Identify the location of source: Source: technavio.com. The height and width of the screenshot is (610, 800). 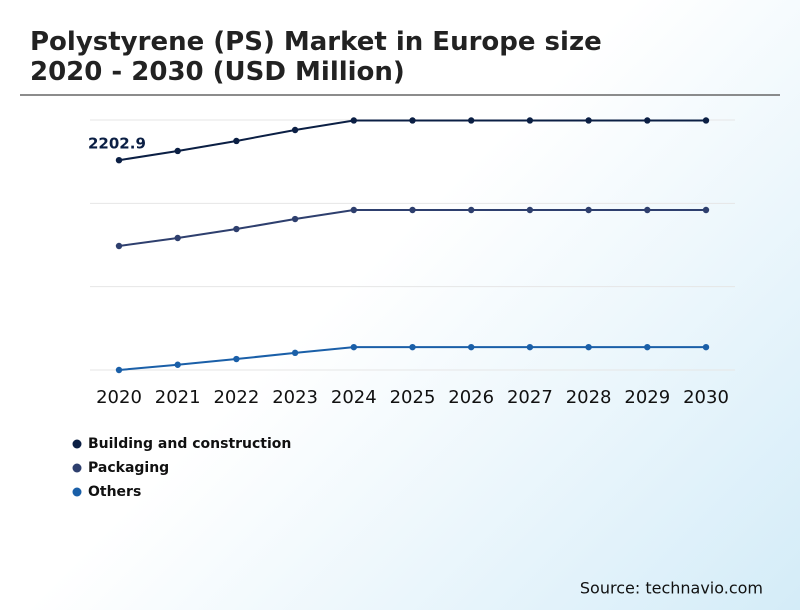
(671, 588).